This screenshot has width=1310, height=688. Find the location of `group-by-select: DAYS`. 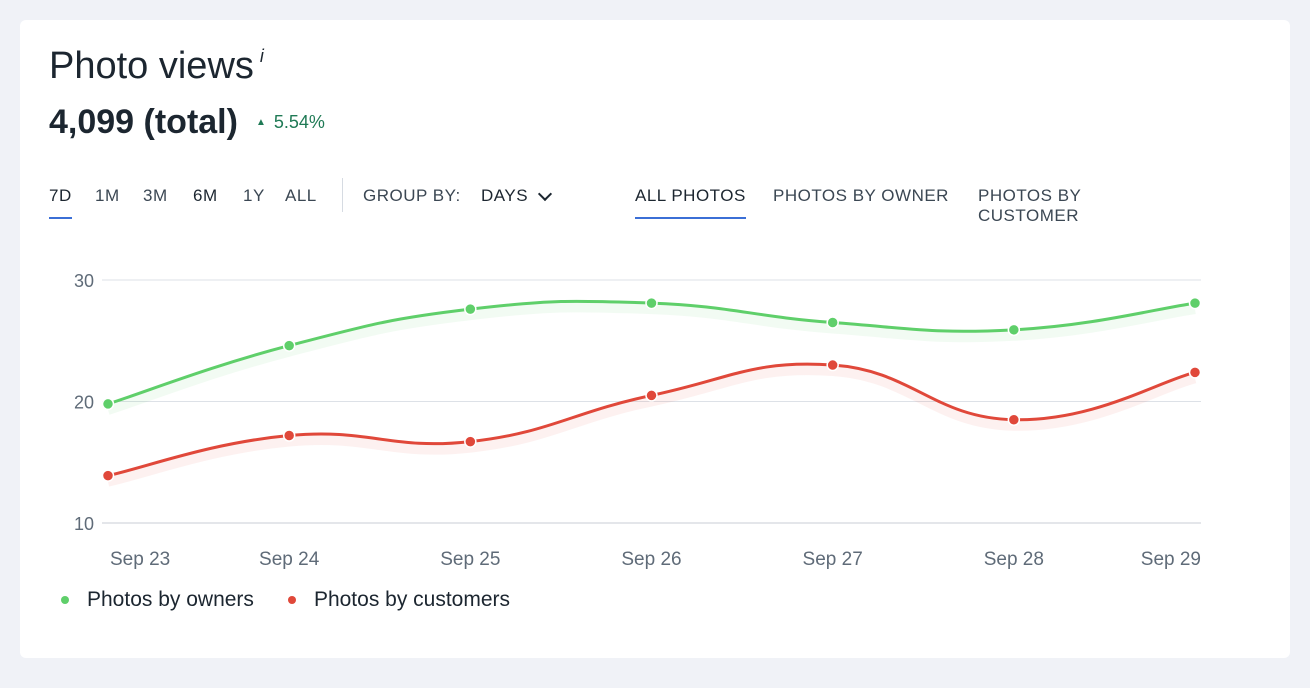

group-by-select: DAYS is located at coordinates (517, 196).